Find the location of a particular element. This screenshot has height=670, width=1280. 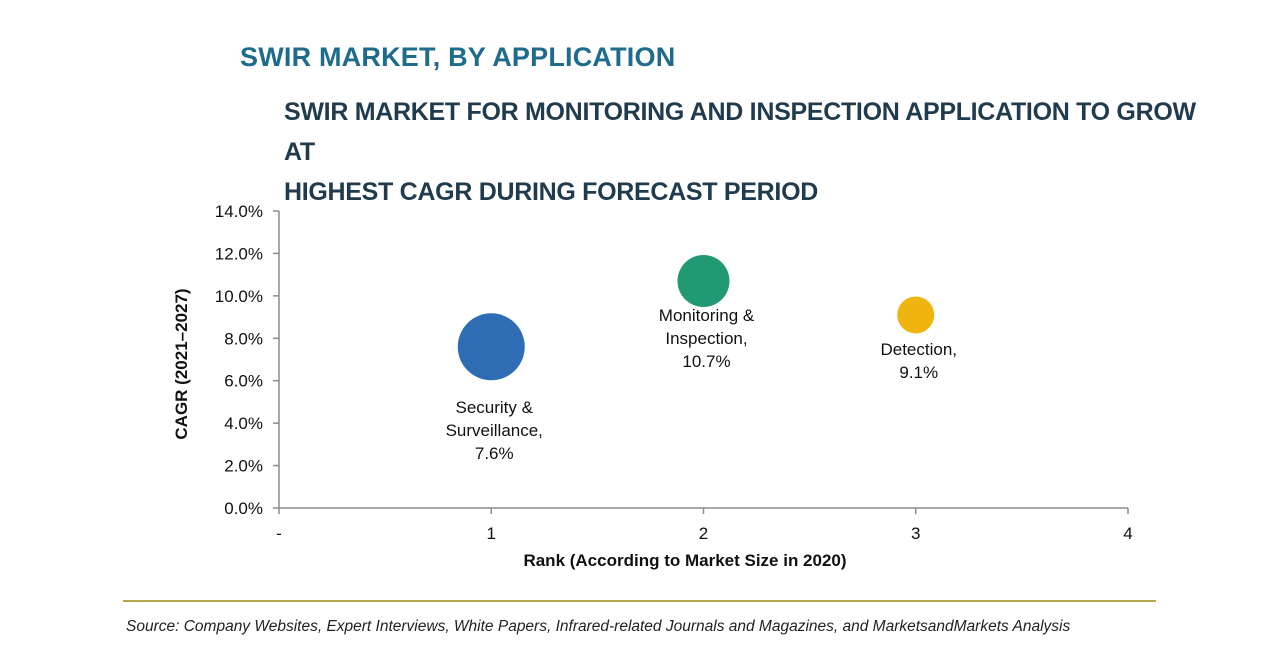

x-tick-label: 1 is located at coordinates (491, 533).